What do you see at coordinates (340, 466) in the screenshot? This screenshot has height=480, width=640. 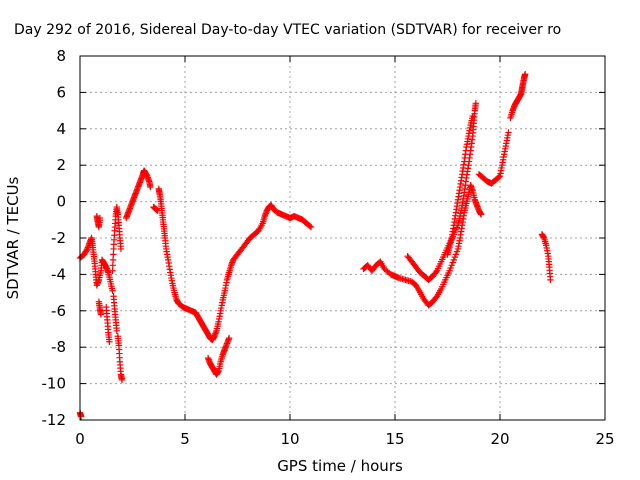 I see `x-axis-label: GPS time / hours` at bounding box center [340, 466].